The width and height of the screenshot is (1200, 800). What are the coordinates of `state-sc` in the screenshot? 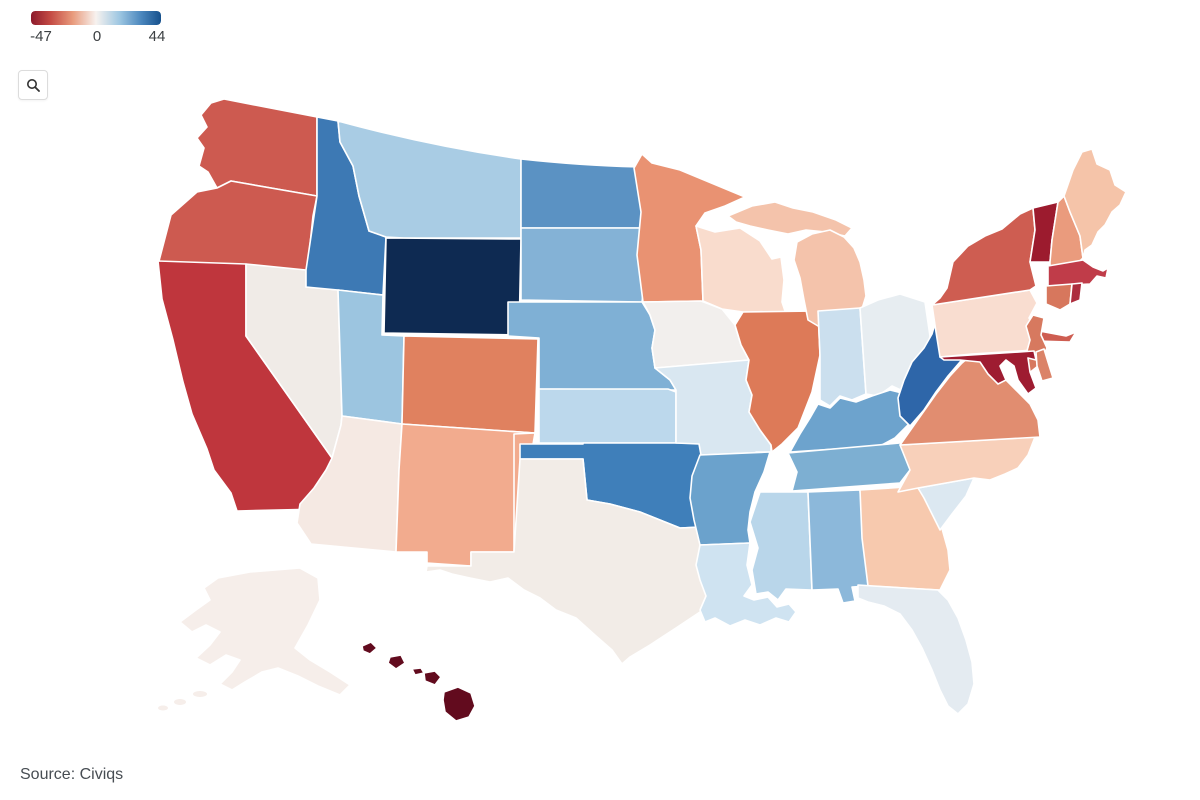 It's located at (946, 504).